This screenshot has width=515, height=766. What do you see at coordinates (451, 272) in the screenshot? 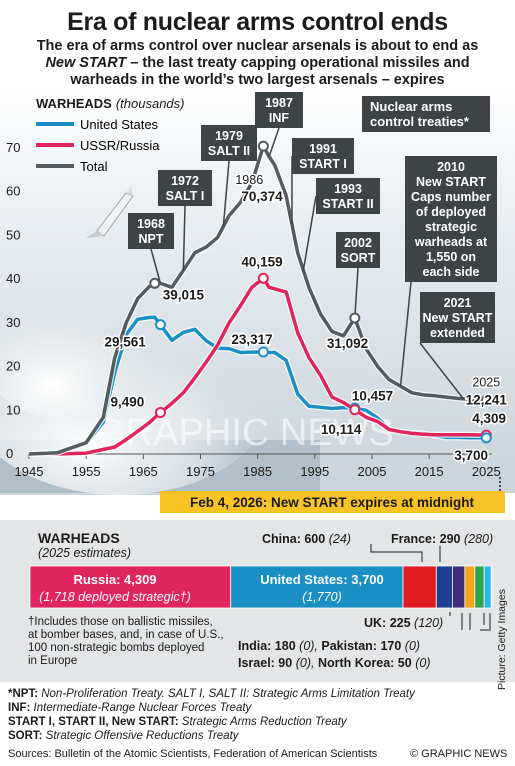
I see `treaty-text: each side` at bounding box center [451, 272].